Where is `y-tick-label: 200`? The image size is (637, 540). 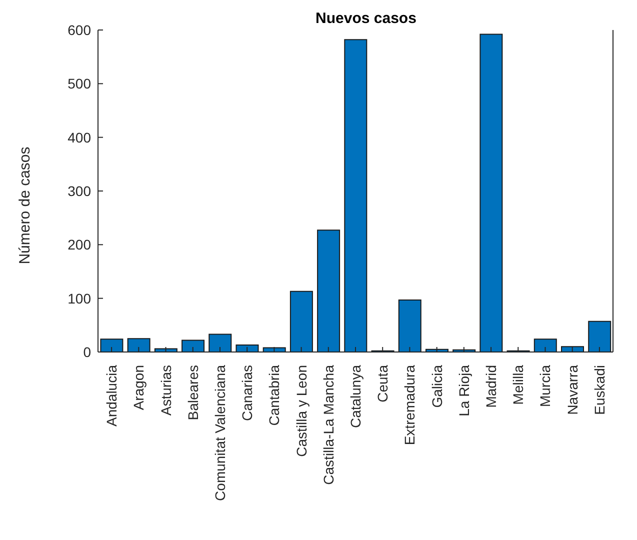
y-tick-label: 200 is located at coordinates (80, 244).